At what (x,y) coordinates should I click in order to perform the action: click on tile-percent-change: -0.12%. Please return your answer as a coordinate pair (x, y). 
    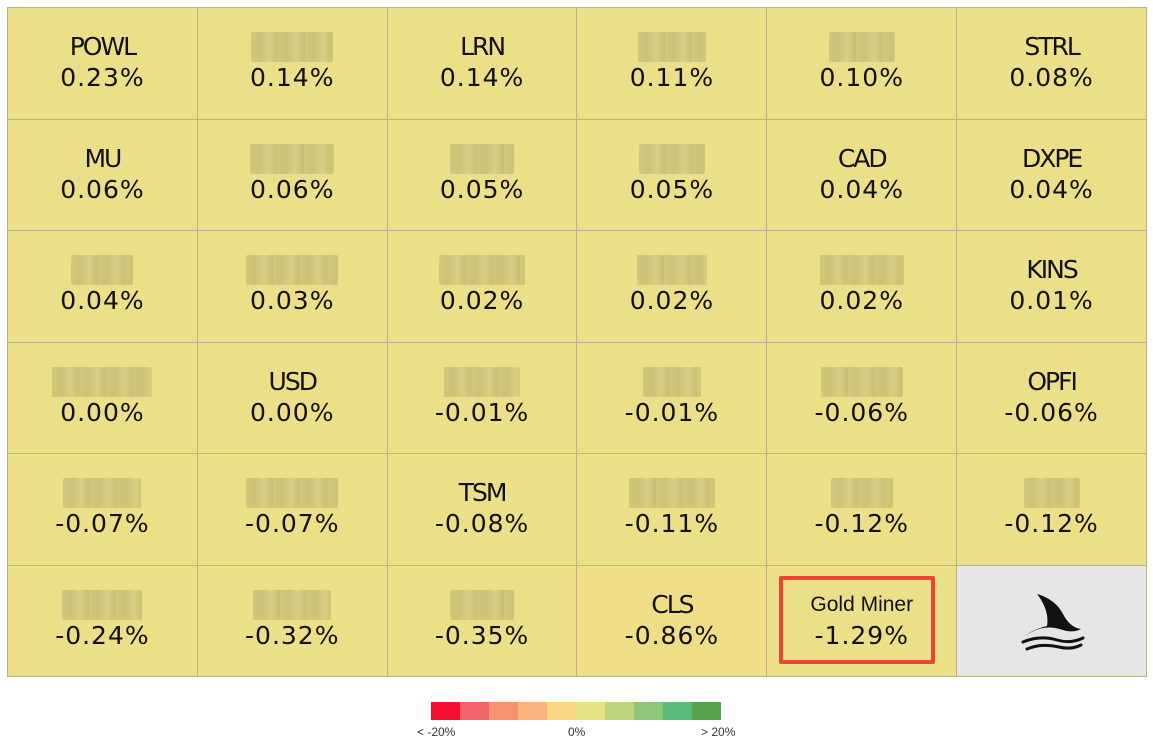
    Looking at the image, I should click on (861, 524).